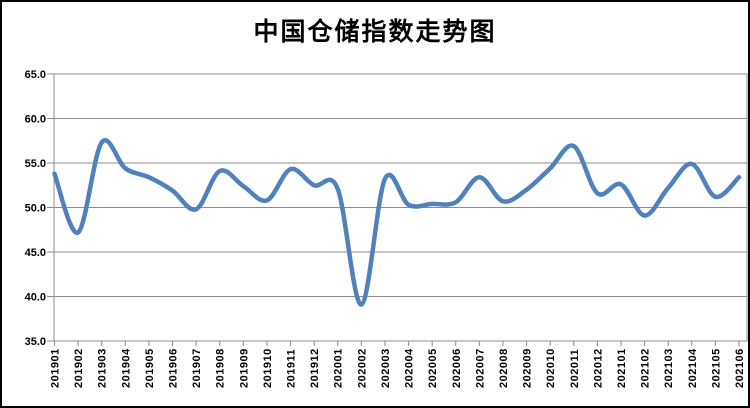 The image size is (750, 408). Describe the element at coordinates (35, 298) in the screenshot. I see `y-axis-label: 40.0` at that location.